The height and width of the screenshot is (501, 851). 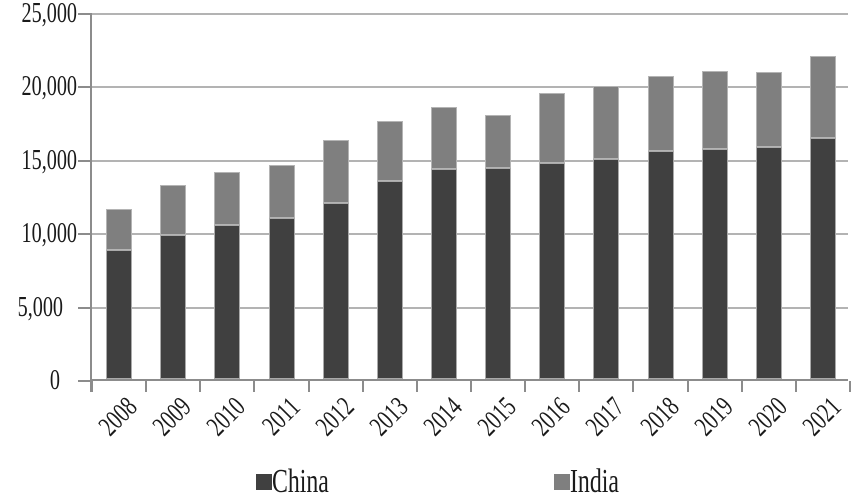 What do you see at coordinates (822, 417) in the screenshot?
I see `x-axis-label-text: 2021` at bounding box center [822, 417].